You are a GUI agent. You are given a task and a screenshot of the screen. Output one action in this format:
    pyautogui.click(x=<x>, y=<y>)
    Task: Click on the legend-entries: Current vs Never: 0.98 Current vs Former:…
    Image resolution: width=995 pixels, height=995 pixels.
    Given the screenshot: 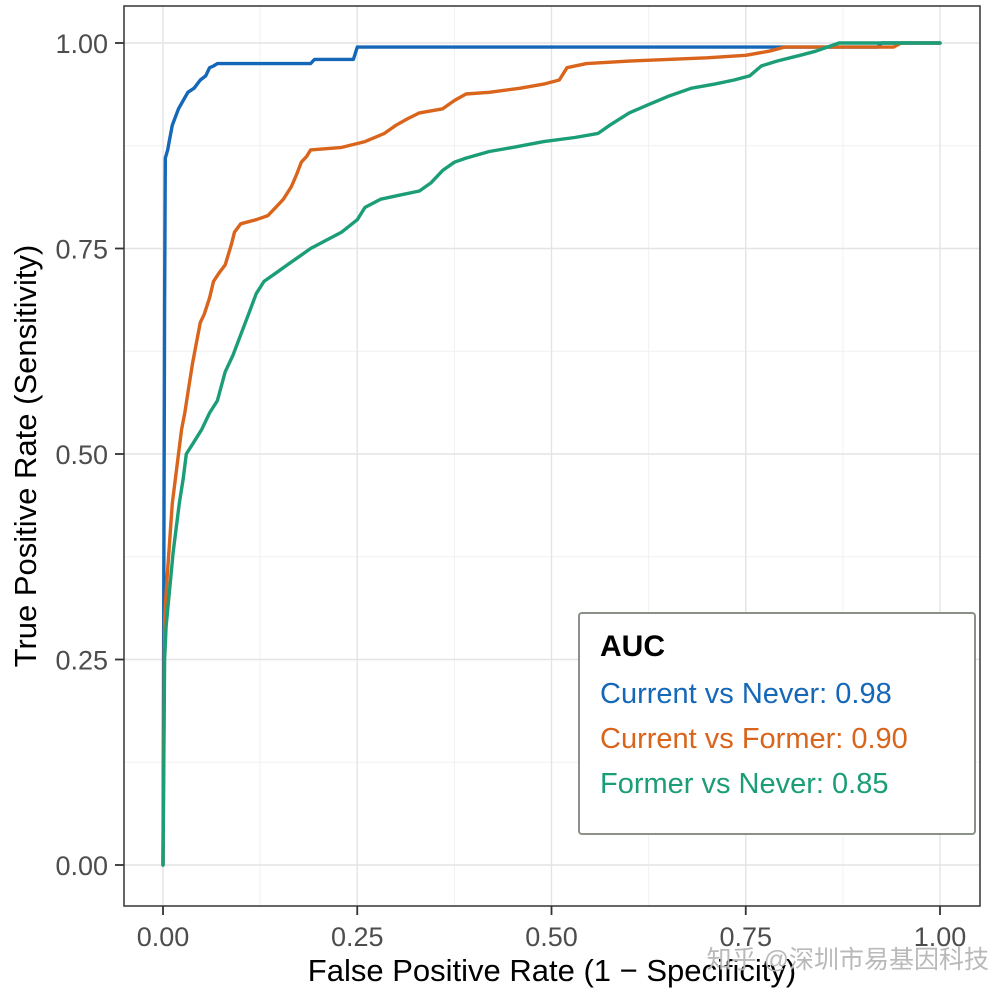 What is the action you would take?
    pyautogui.click(x=777, y=739)
    